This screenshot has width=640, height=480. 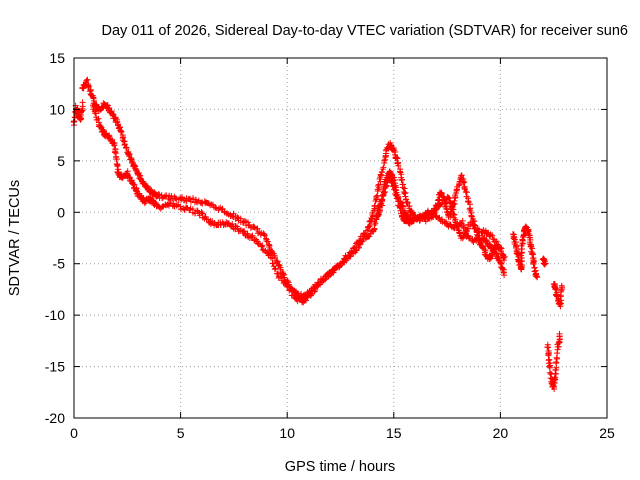 I want to click on y-tick-label: 0, so click(x=61, y=212).